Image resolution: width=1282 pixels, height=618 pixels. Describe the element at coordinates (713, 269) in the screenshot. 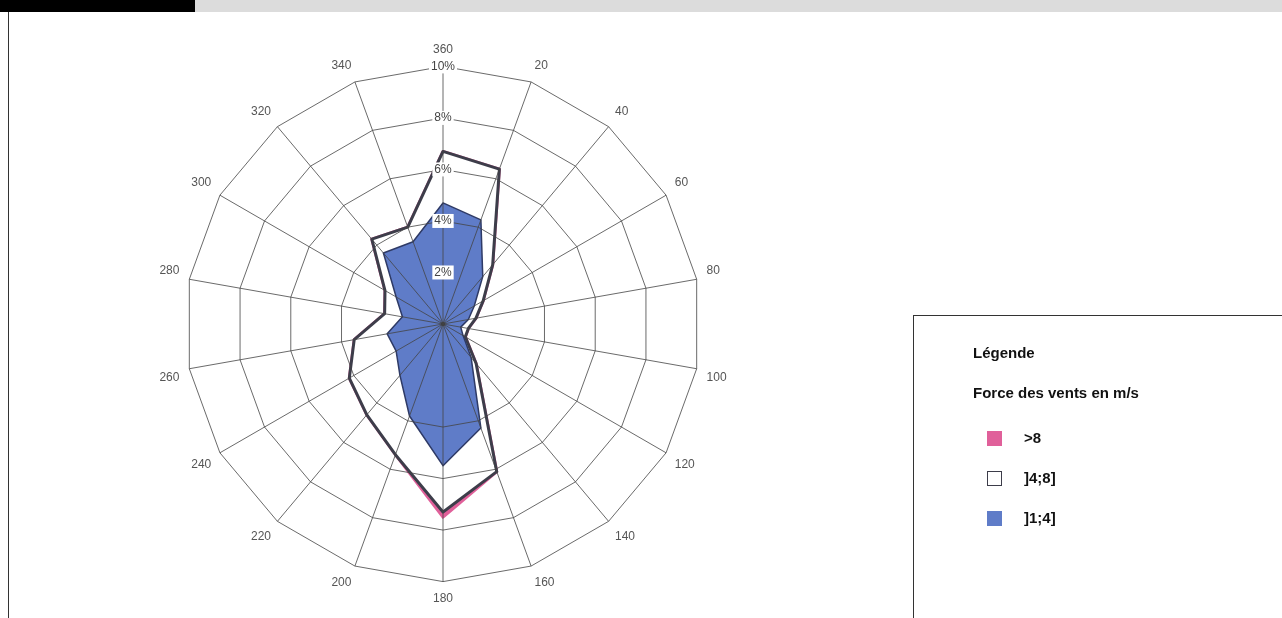

I see `spoke-label: 80` at that location.